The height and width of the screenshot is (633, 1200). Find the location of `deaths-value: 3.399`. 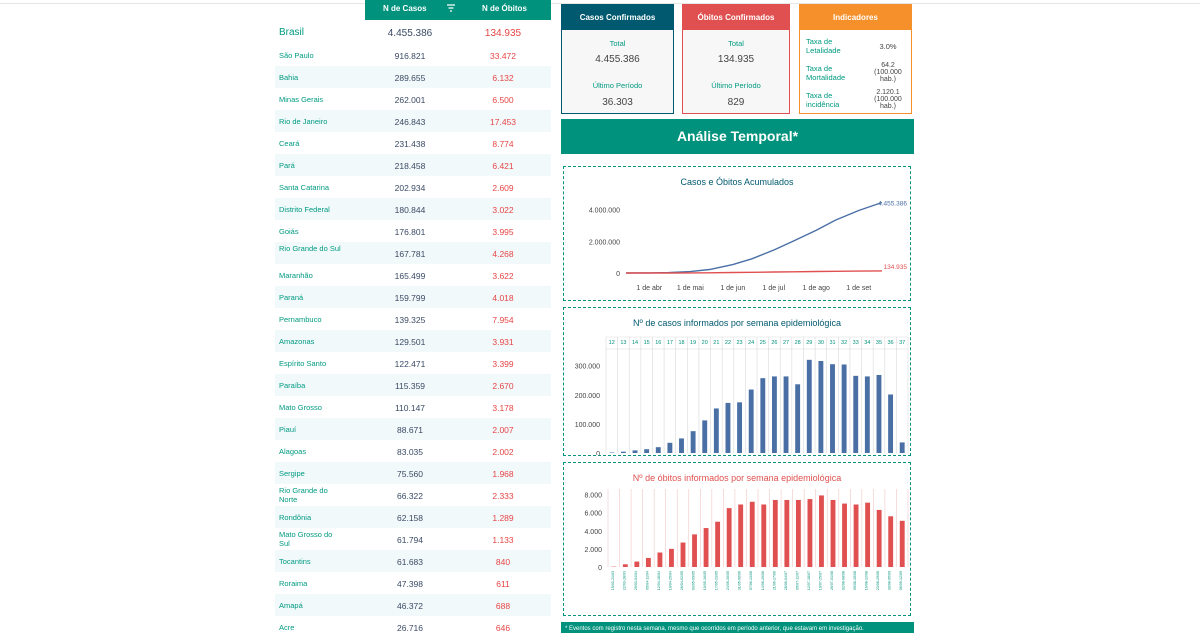

deaths-value: 3.399 is located at coordinates (503, 364).